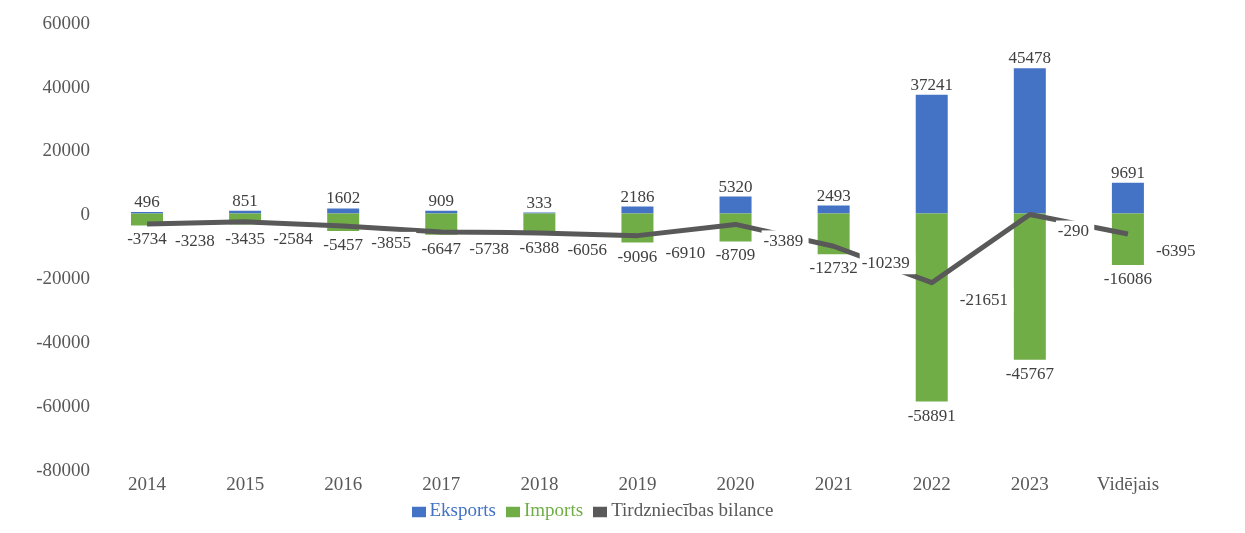 Image resolution: width=1245 pixels, height=533 pixels. What do you see at coordinates (245, 200) in the screenshot?
I see `data-label: 851` at bounding box center [245, 200].